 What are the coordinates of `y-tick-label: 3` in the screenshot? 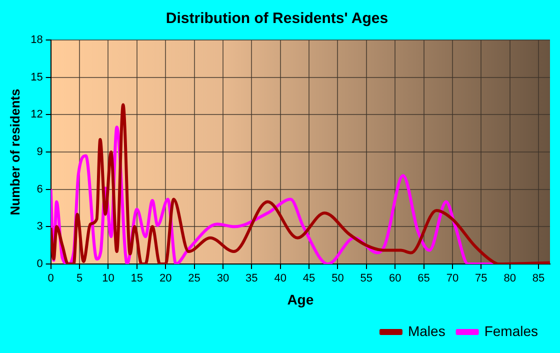 It's located at (39, 226).